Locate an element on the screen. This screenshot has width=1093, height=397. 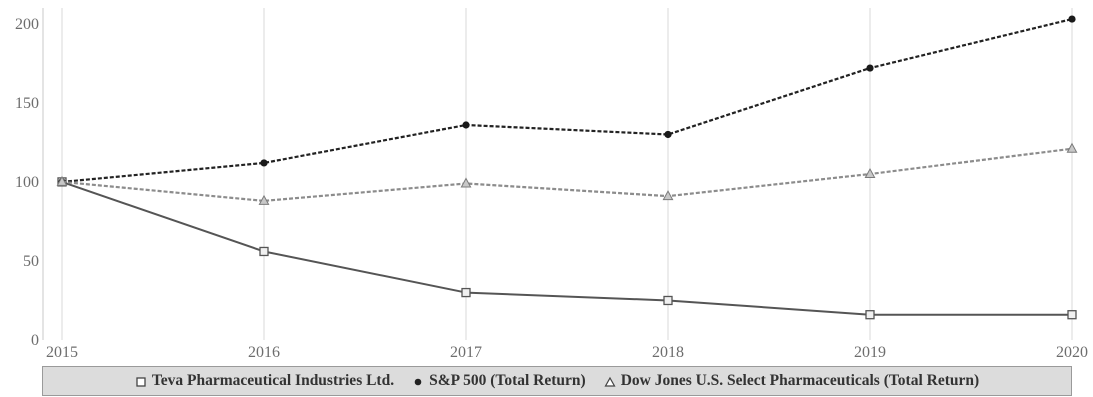
y-tick-label: 200 is located at coordinates (27, 24).